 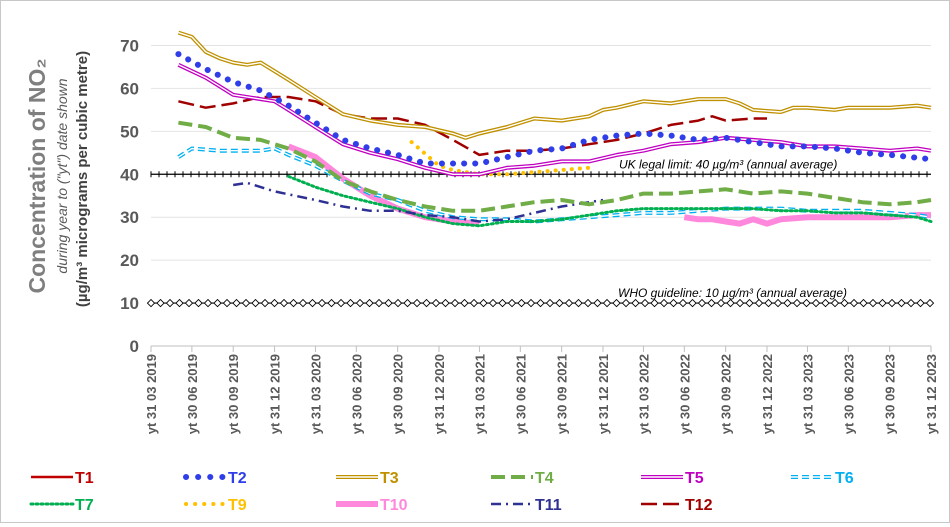 I want to click on y-tick-label: 60, so click(x=129, y=88).